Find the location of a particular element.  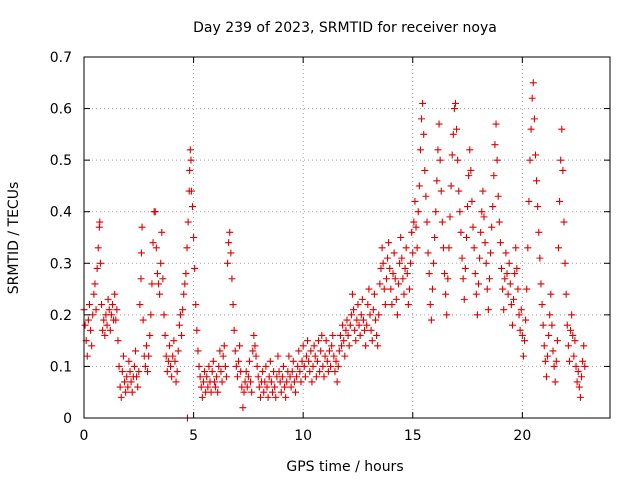

x-tick-label: 5 is located at coordinates (193, 436).